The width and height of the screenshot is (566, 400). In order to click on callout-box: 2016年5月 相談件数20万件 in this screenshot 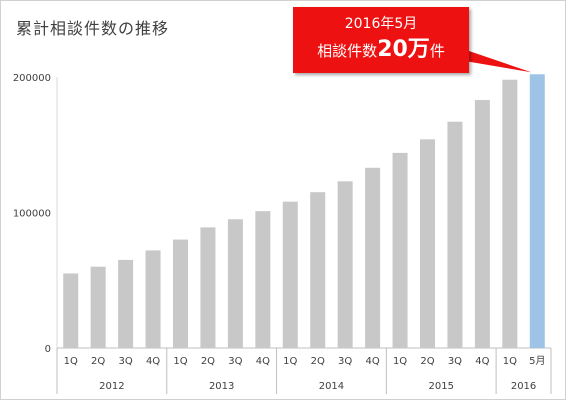, I will do `click(381, 40)`.